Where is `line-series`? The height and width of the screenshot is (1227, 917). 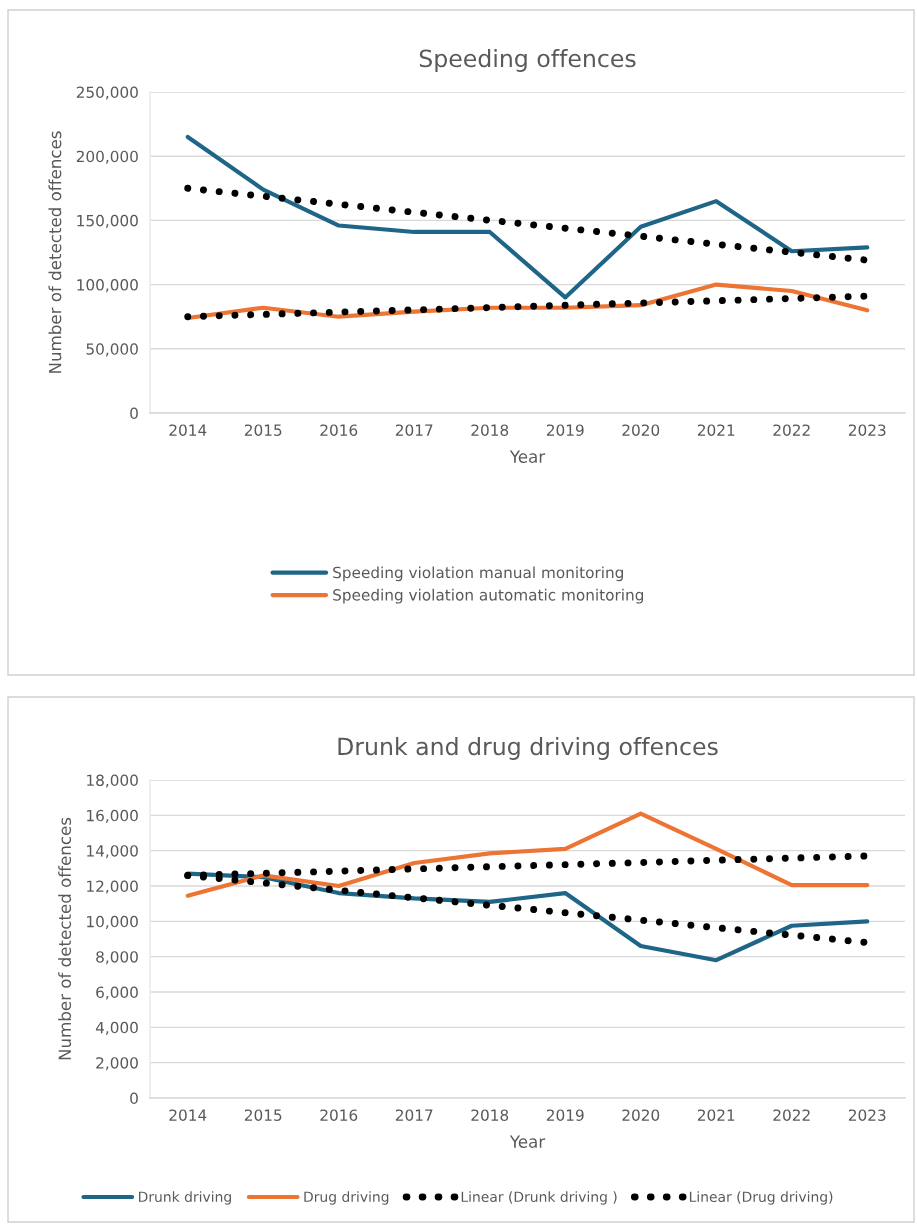
line-series is located at coordinates (527, 217).